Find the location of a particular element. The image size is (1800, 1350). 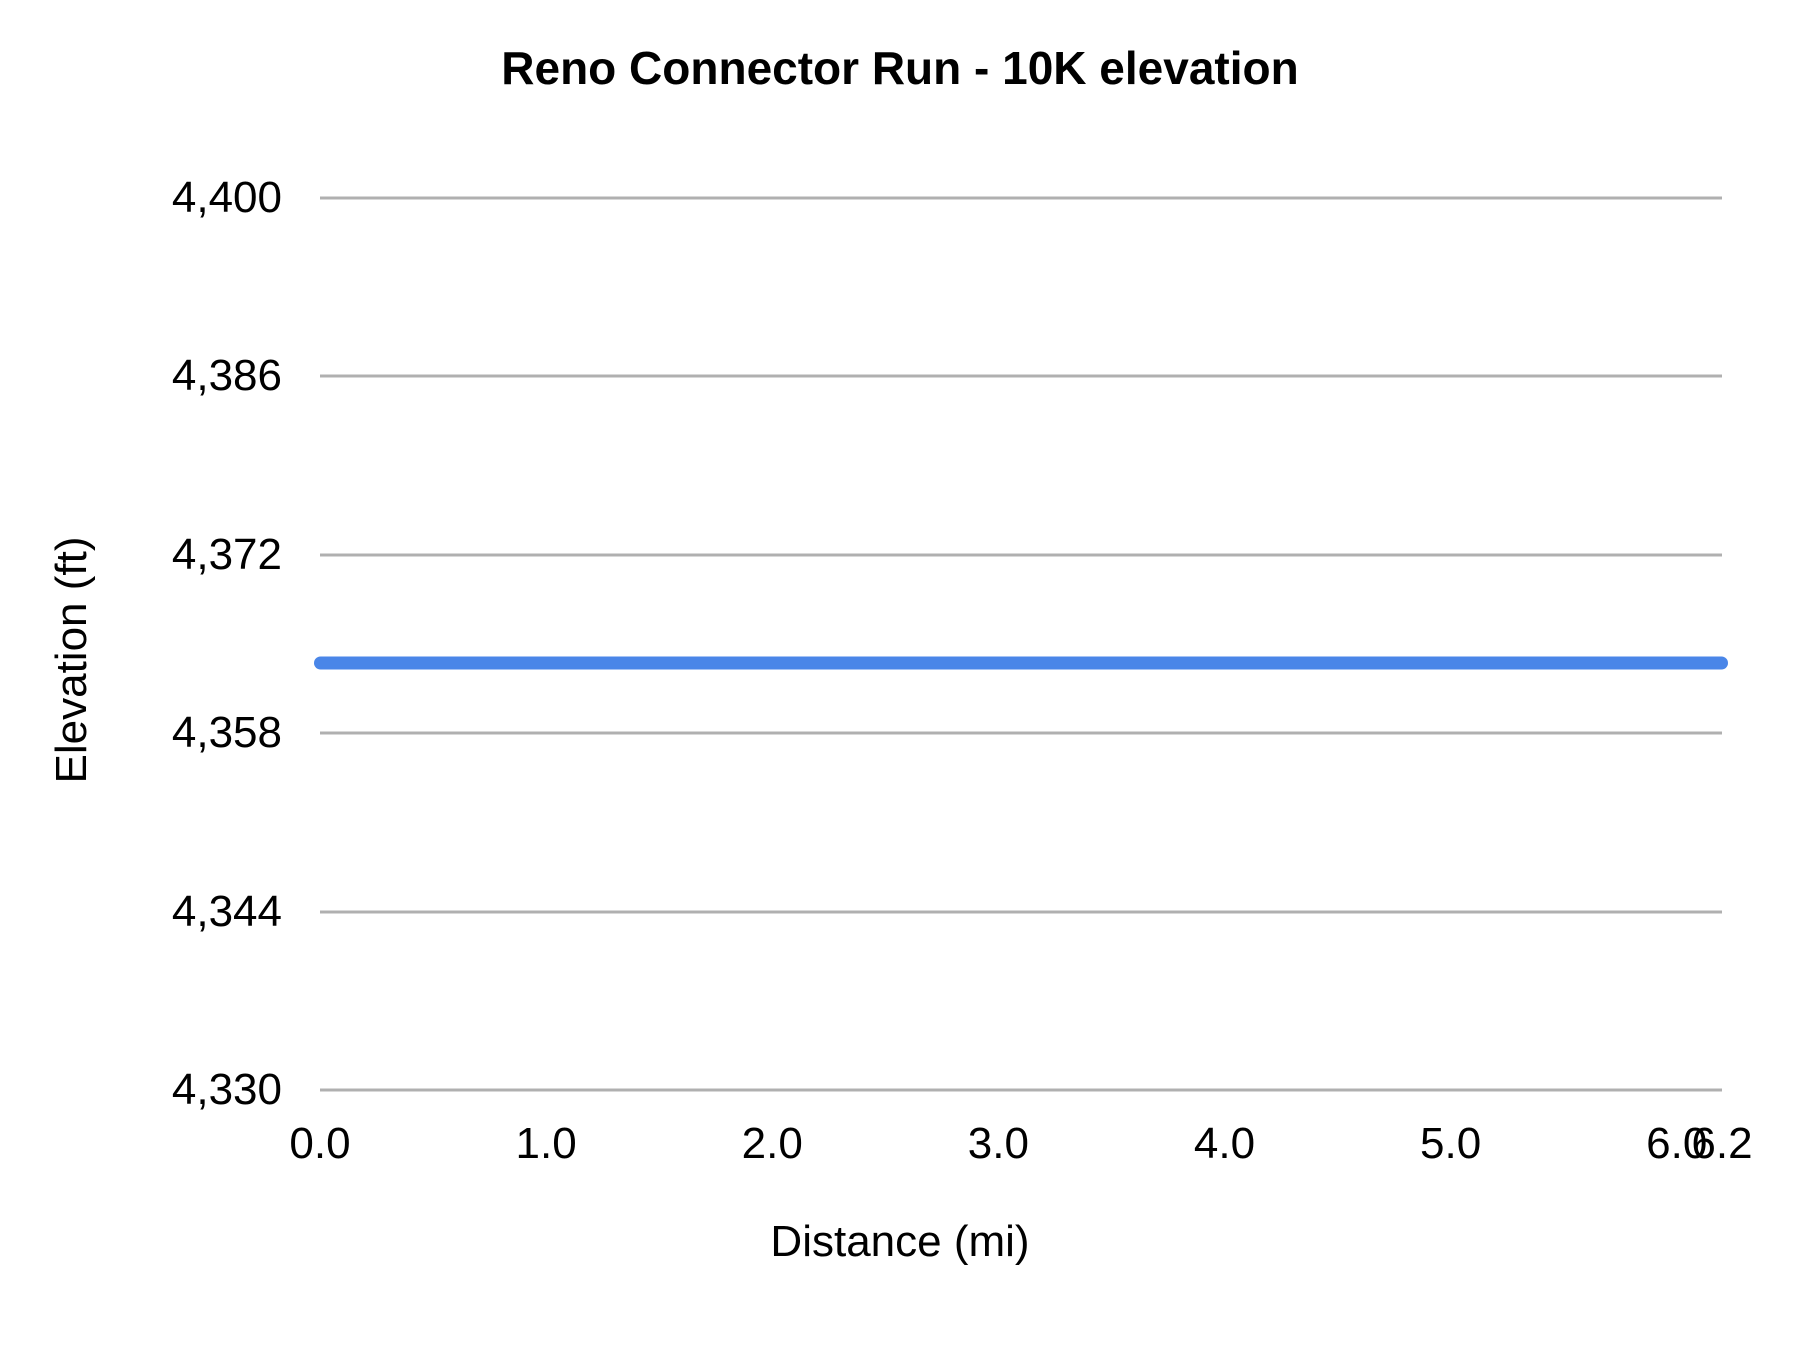

x-tick-label: 3.0 is located at coordinates (998, 1143).